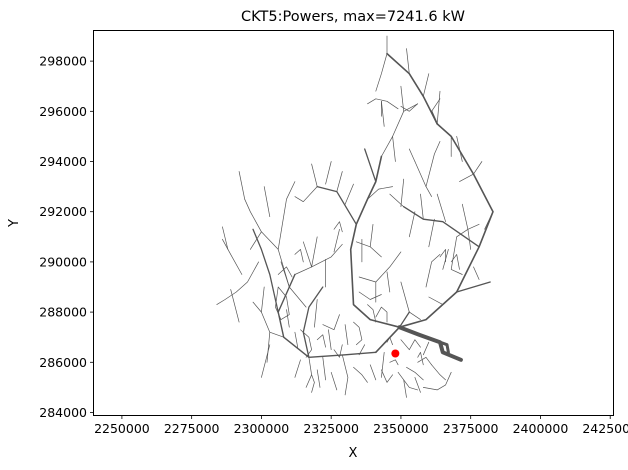 The width and height of the screenshot is (628, 470). I want to click on chart-title: CKT5:Powers, max=7241.6 kW, so click(353, 17).